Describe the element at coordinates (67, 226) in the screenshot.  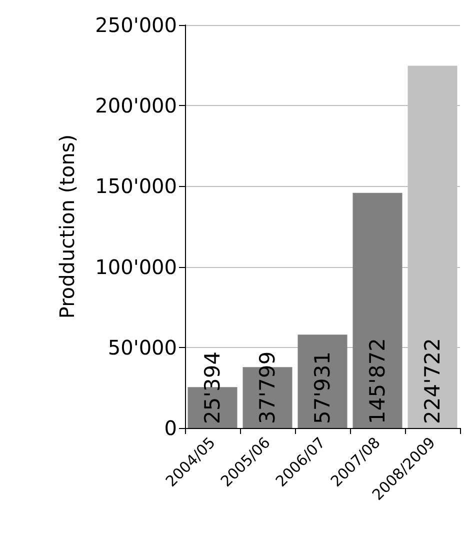
I see `y-axis-title: Prodduction (tons)` at that location.